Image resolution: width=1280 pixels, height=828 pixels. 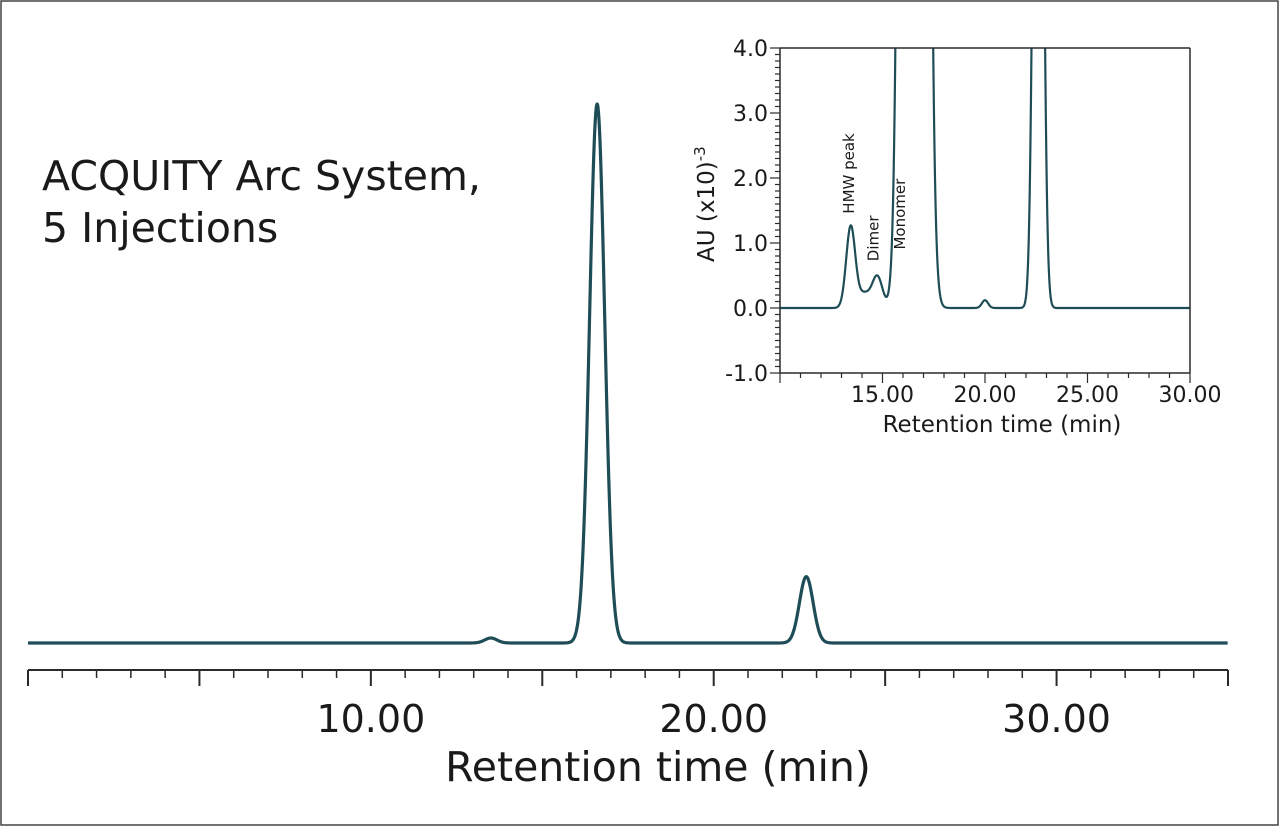 I want to click on inset-annotation: Dimer, so click(x=873, y=238).